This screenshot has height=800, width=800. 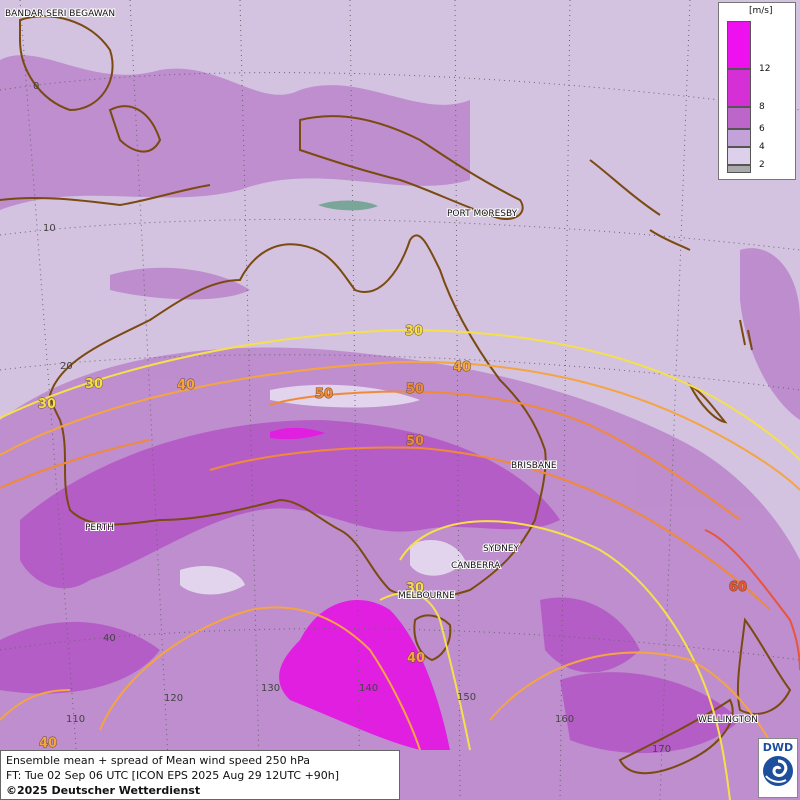 I want to click on latitude-label: 20, so click(x=66, y=366).